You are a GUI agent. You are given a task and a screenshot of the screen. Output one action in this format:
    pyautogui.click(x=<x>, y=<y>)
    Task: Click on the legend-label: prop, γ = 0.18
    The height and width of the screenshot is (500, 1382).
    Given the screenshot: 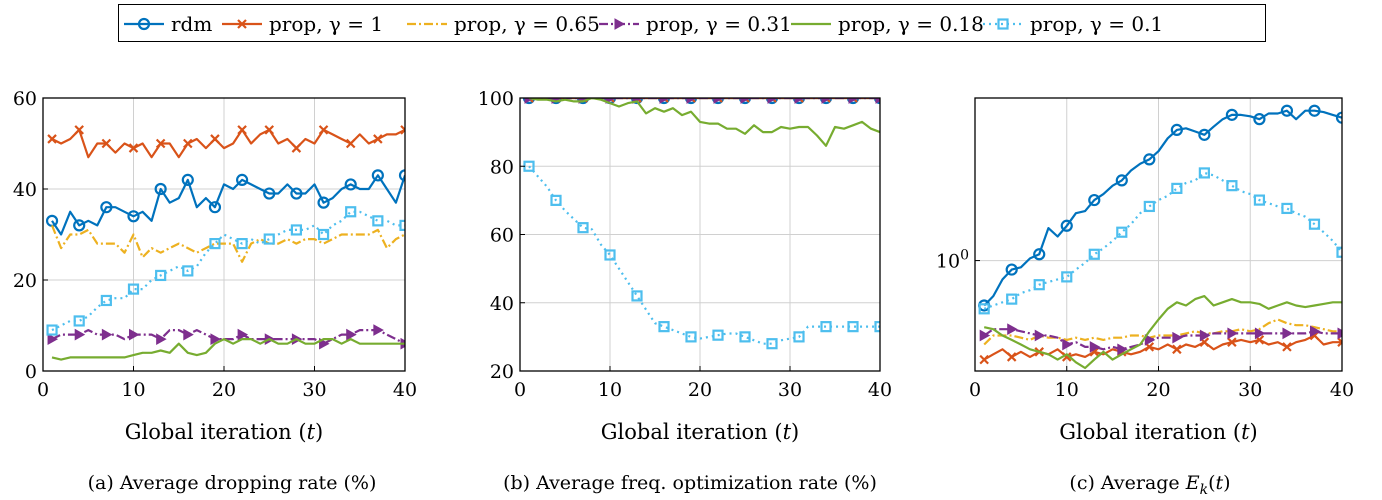 What is the action you would take?
    pyautogui.click(x=911, y=24)
    